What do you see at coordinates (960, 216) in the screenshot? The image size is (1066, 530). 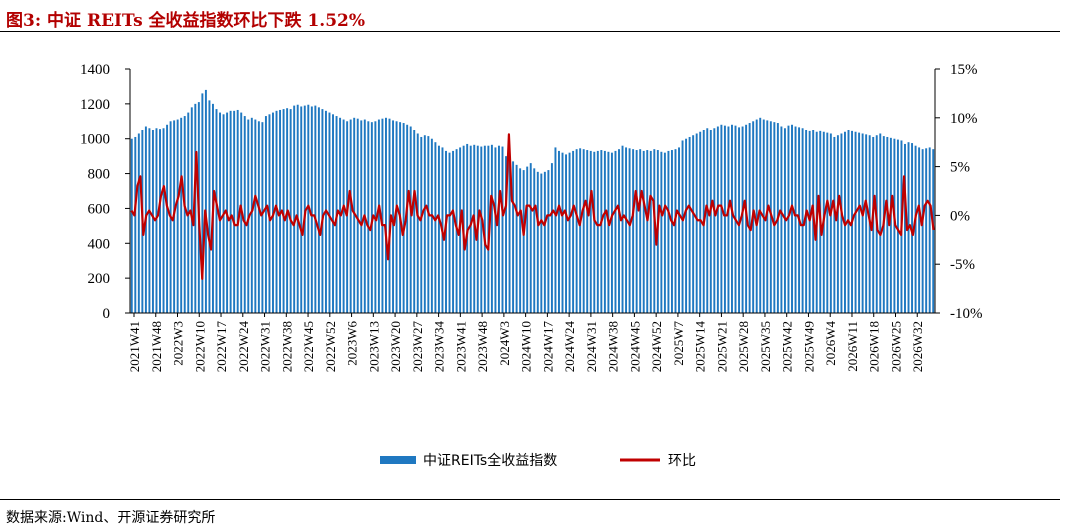 I see `right-tick-label: 0%` at bounding box center [960, 216].